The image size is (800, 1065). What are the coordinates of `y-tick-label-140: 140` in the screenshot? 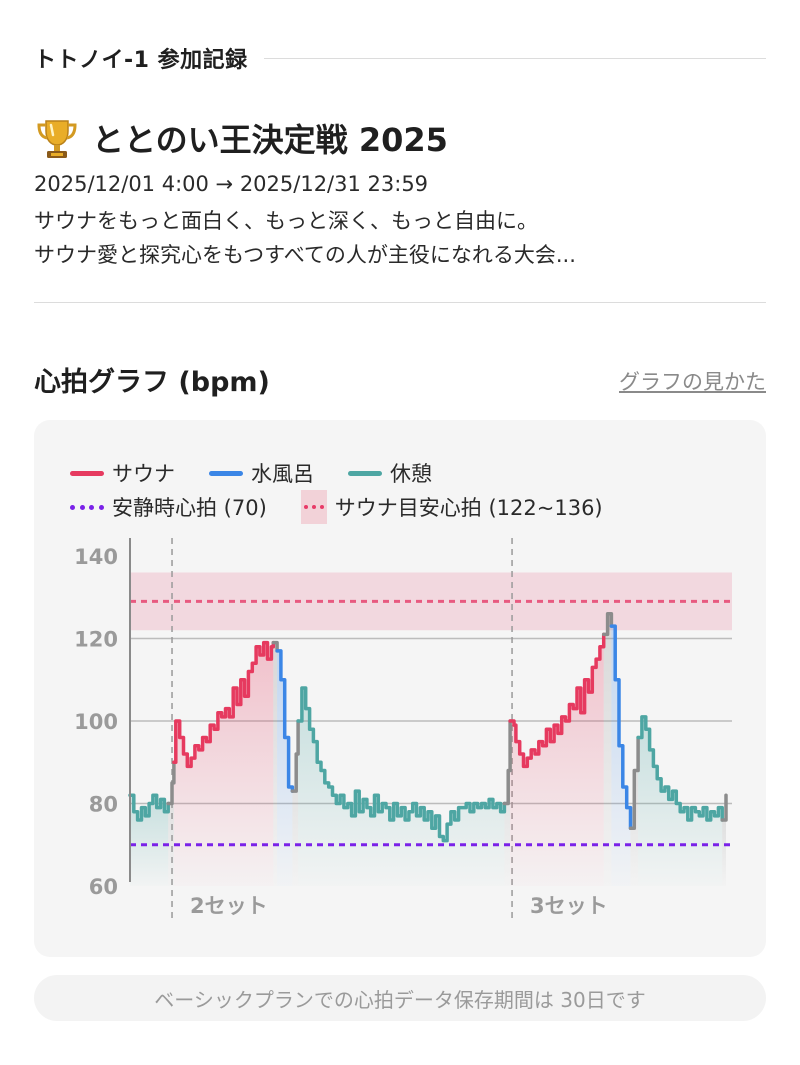 It's located at (96, 557).